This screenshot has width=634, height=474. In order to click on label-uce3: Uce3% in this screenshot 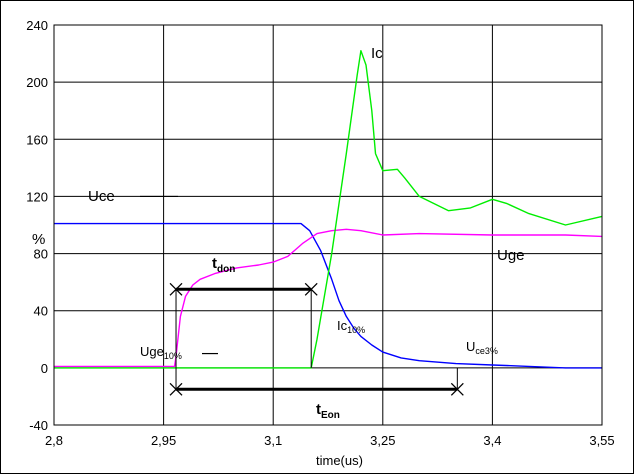, I will do `click(482, 347)`.